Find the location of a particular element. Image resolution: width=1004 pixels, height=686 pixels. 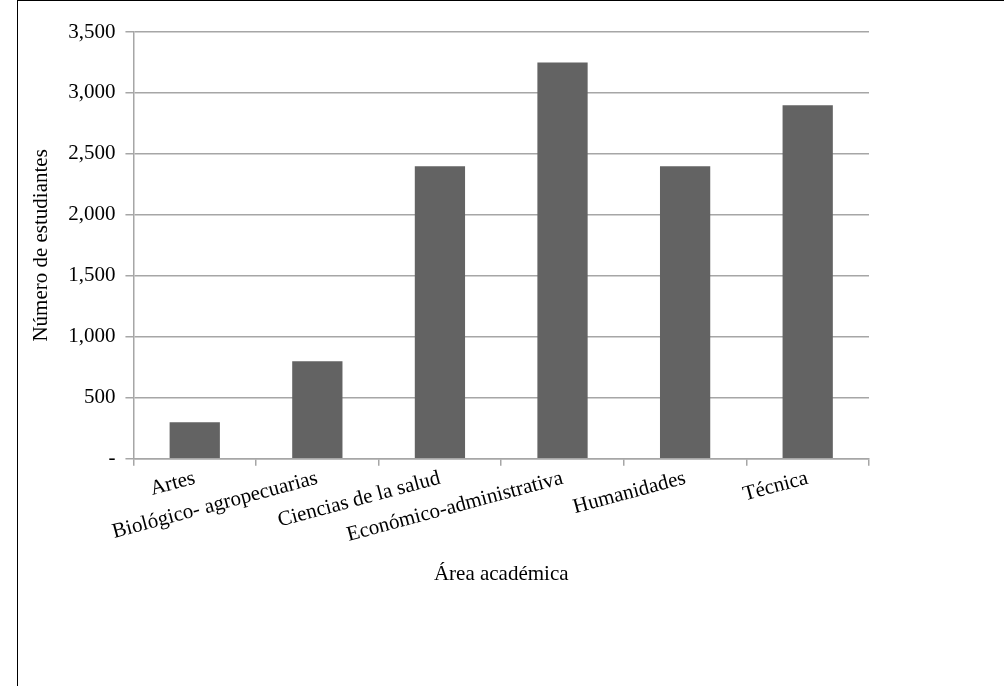

y-axis-title: Número de estudiantes is located at coordinates (40, 245).